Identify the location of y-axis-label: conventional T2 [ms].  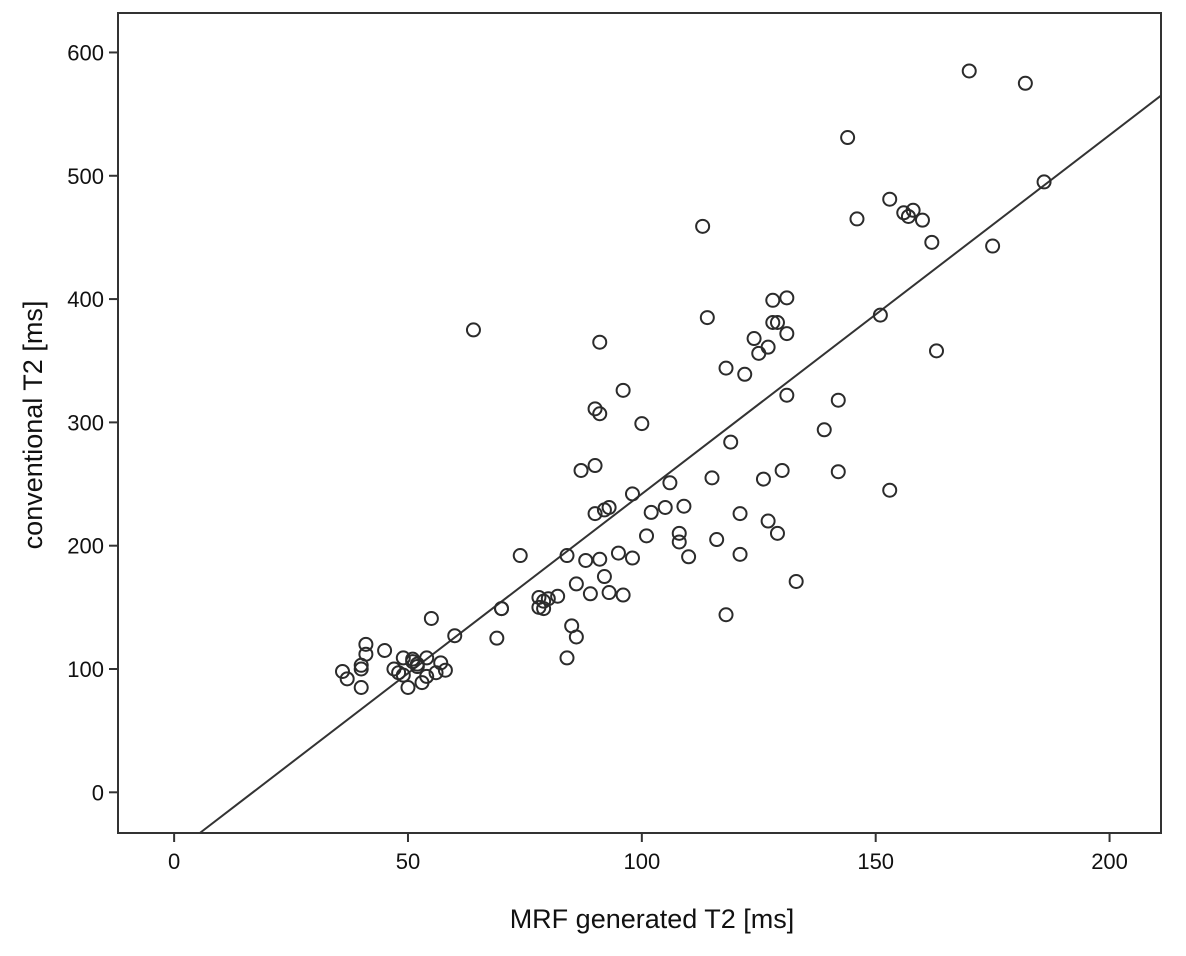
(33, 425).